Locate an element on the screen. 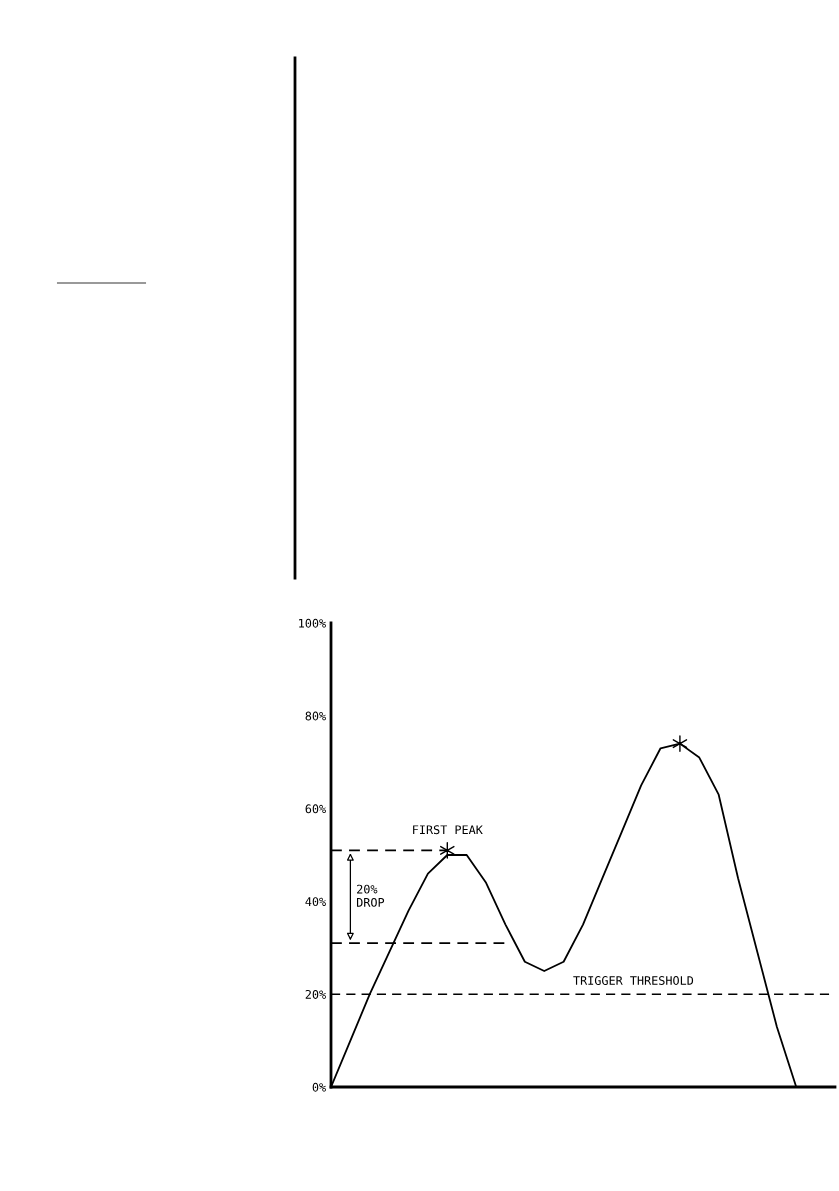 The width and height of the screenshot is (839, 1191). annotation: FIRST PEAK is located at coordinates (448, 830).